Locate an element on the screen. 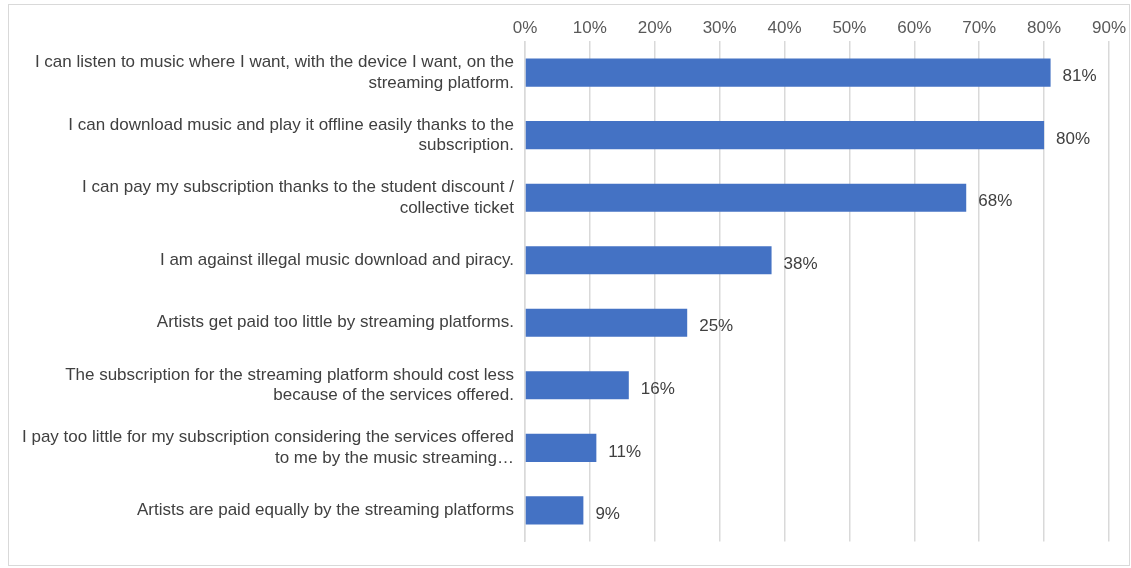 The width and height of the screenshot is (1131, 568). y-tick-label: The subscription for the streaming platform should cost less because of the services offered. is located at coordinates (289, 384).